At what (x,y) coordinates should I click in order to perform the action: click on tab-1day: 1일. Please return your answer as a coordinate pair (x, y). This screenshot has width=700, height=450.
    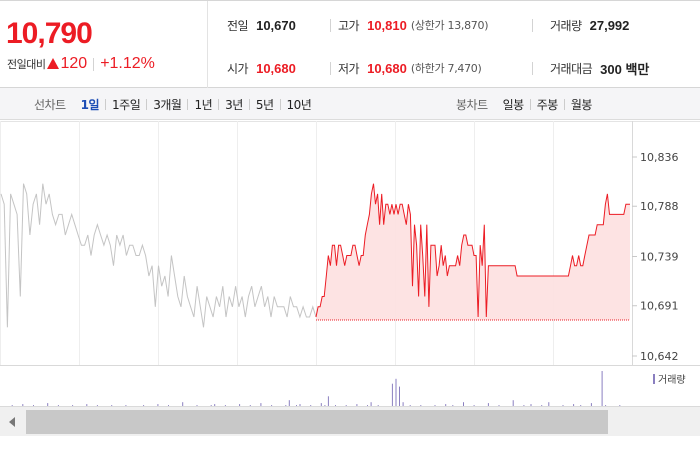
    Looking at the image, I should click on (90, 104).